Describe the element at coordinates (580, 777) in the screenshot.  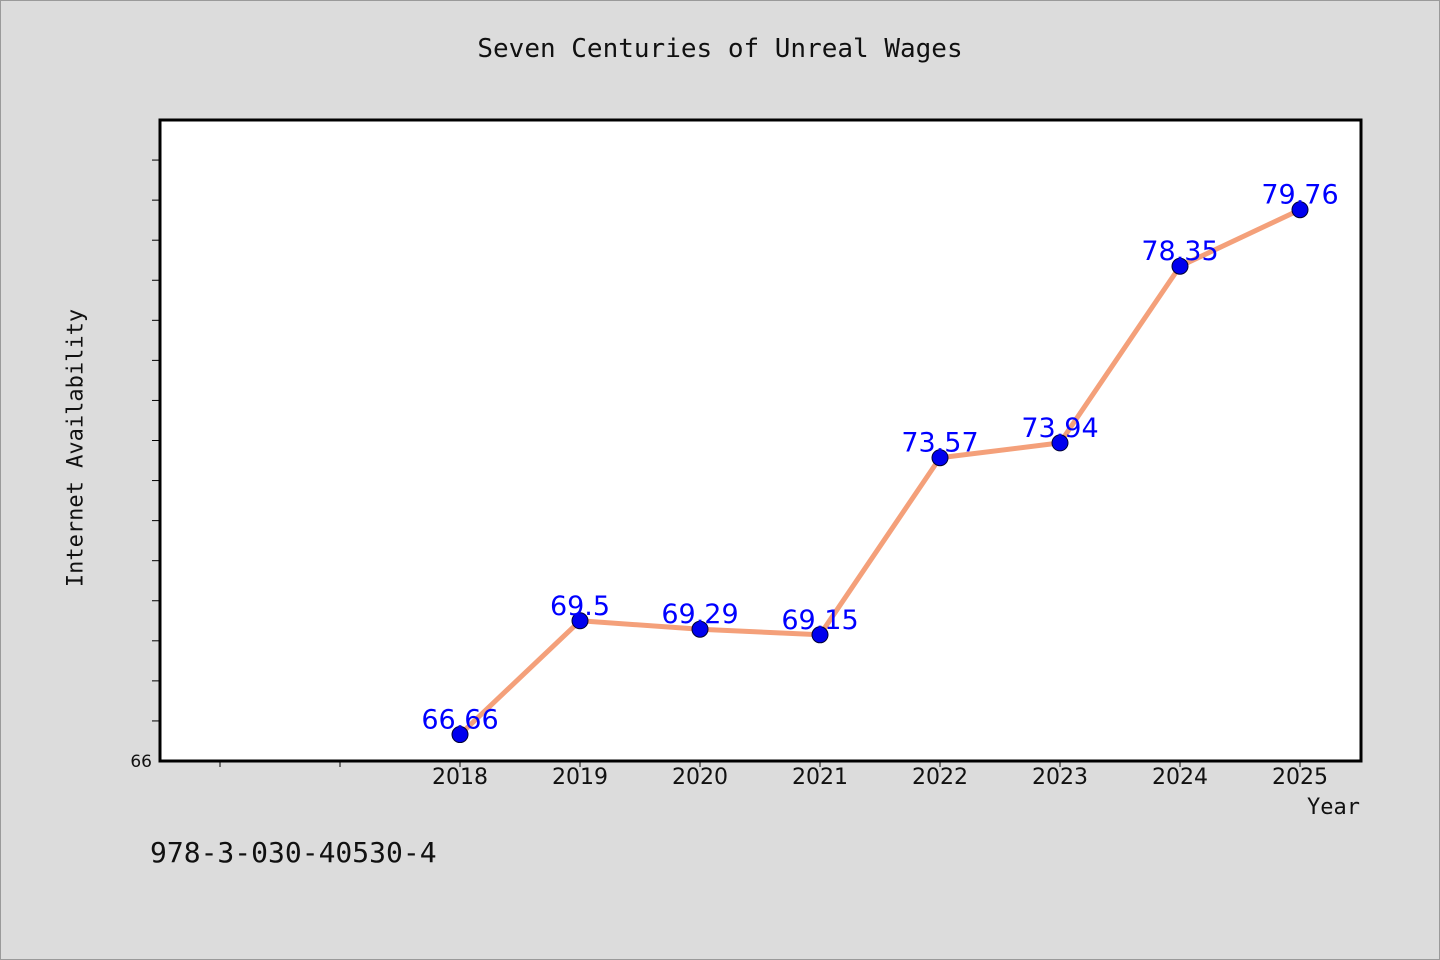
I see `x-tick-label-2019: 2019` at that location.